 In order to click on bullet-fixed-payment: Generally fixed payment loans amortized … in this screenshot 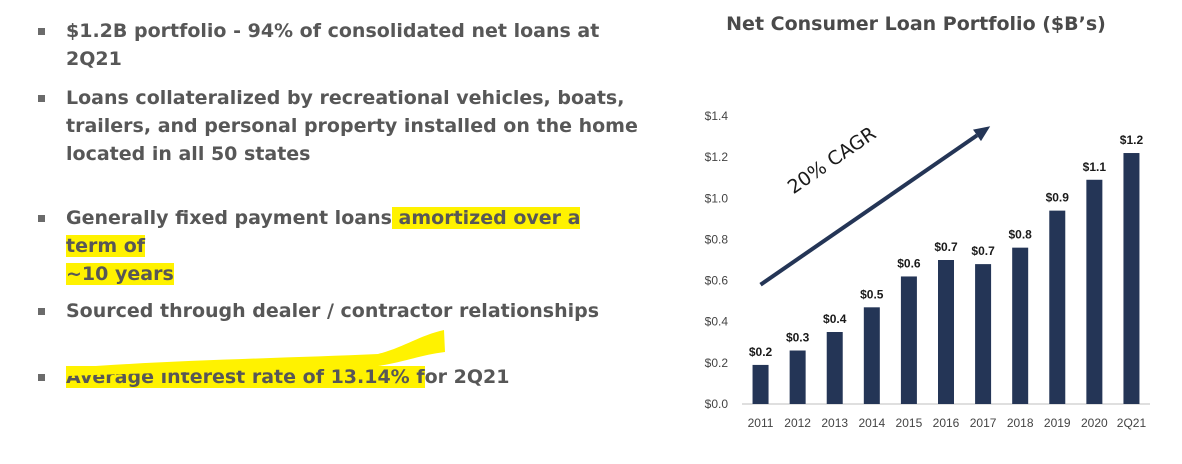, I will do `click(338, 246)`.